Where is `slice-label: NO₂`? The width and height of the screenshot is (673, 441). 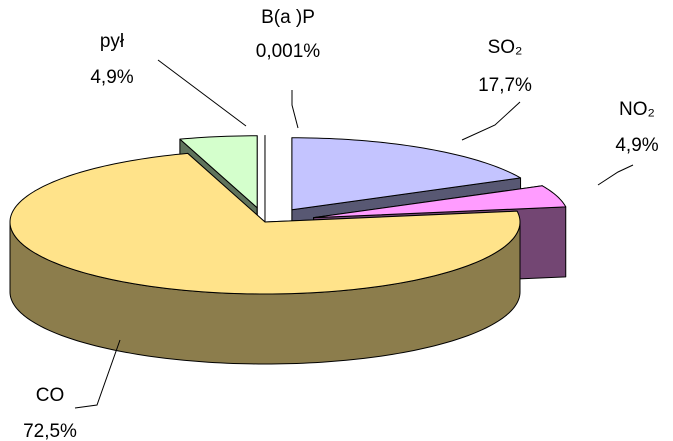 slice-label: NO₂ is located at coordinates (637, 109).